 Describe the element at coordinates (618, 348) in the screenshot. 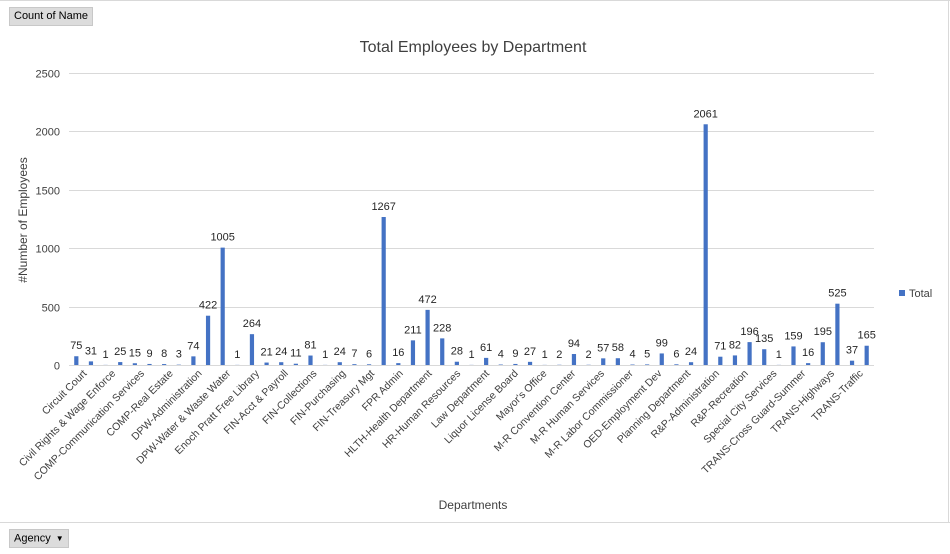

I see `data-label: 58` at that location.